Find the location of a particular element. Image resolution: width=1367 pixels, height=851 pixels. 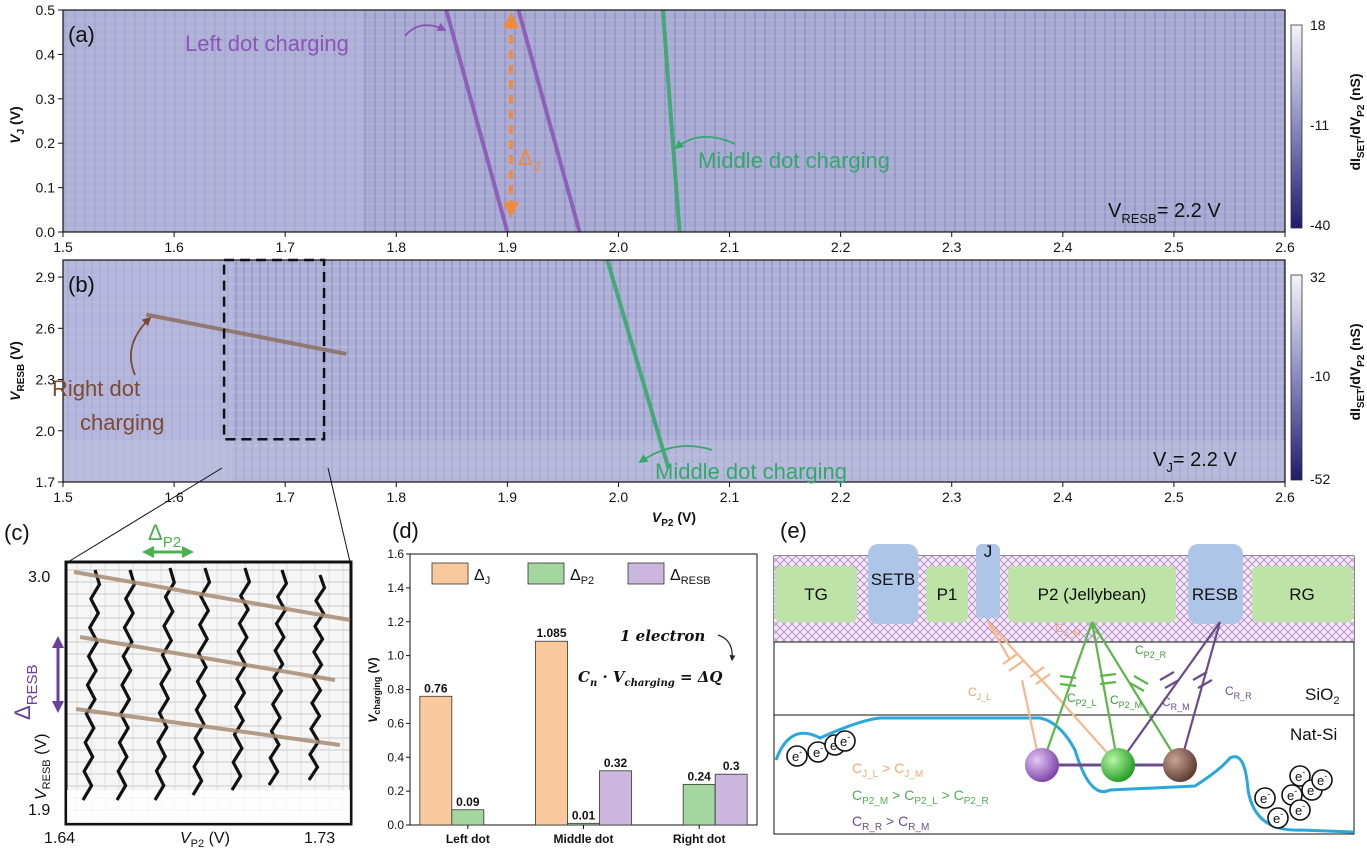

bar-value-label: 1.085 is located at coordinates (551, 633).